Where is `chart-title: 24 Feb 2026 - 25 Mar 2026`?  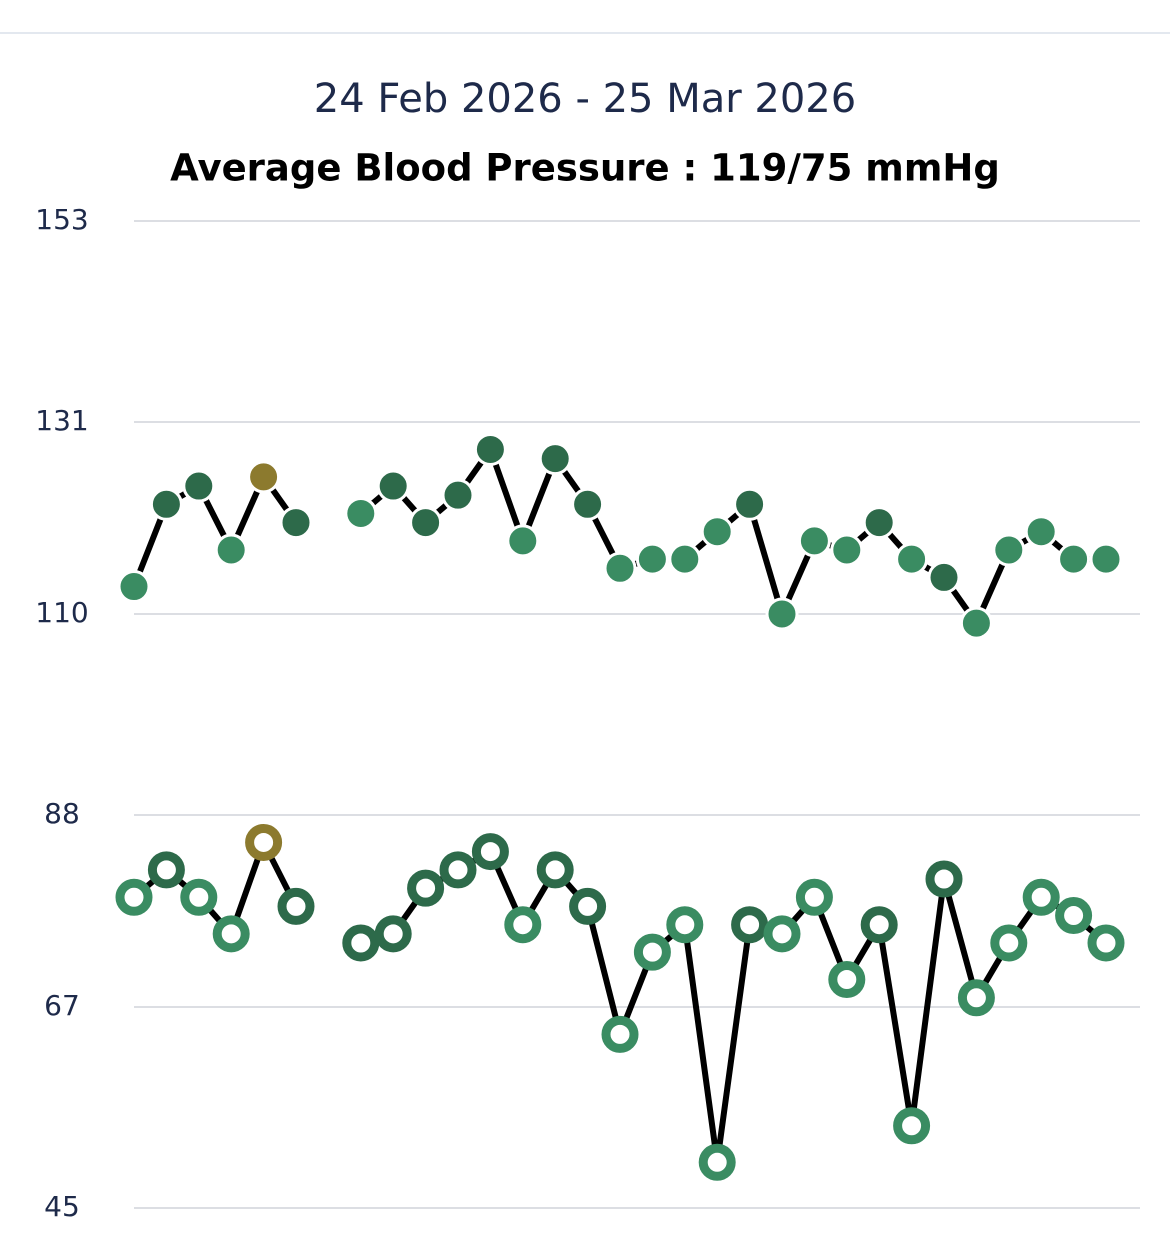 chart-title: 24 Feb 2026 - 25 Mar 2026 is located at coordinates (585, 99).